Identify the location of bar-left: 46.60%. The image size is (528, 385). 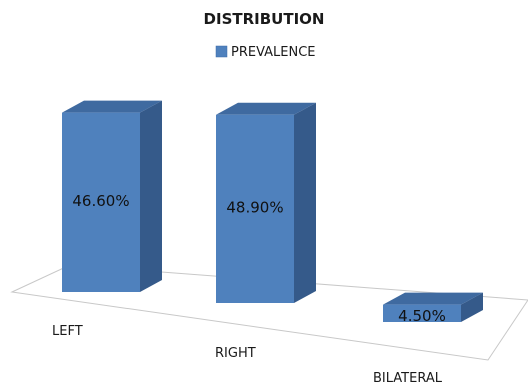
(112, 196).